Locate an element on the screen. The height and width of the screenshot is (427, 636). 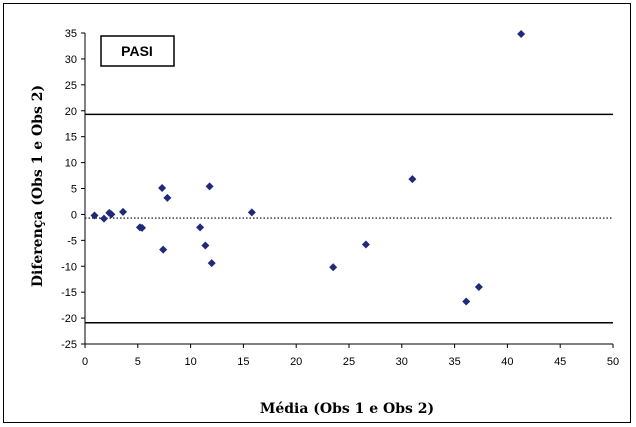
x-tick-label: 20 is located at coordinates (296, 362).